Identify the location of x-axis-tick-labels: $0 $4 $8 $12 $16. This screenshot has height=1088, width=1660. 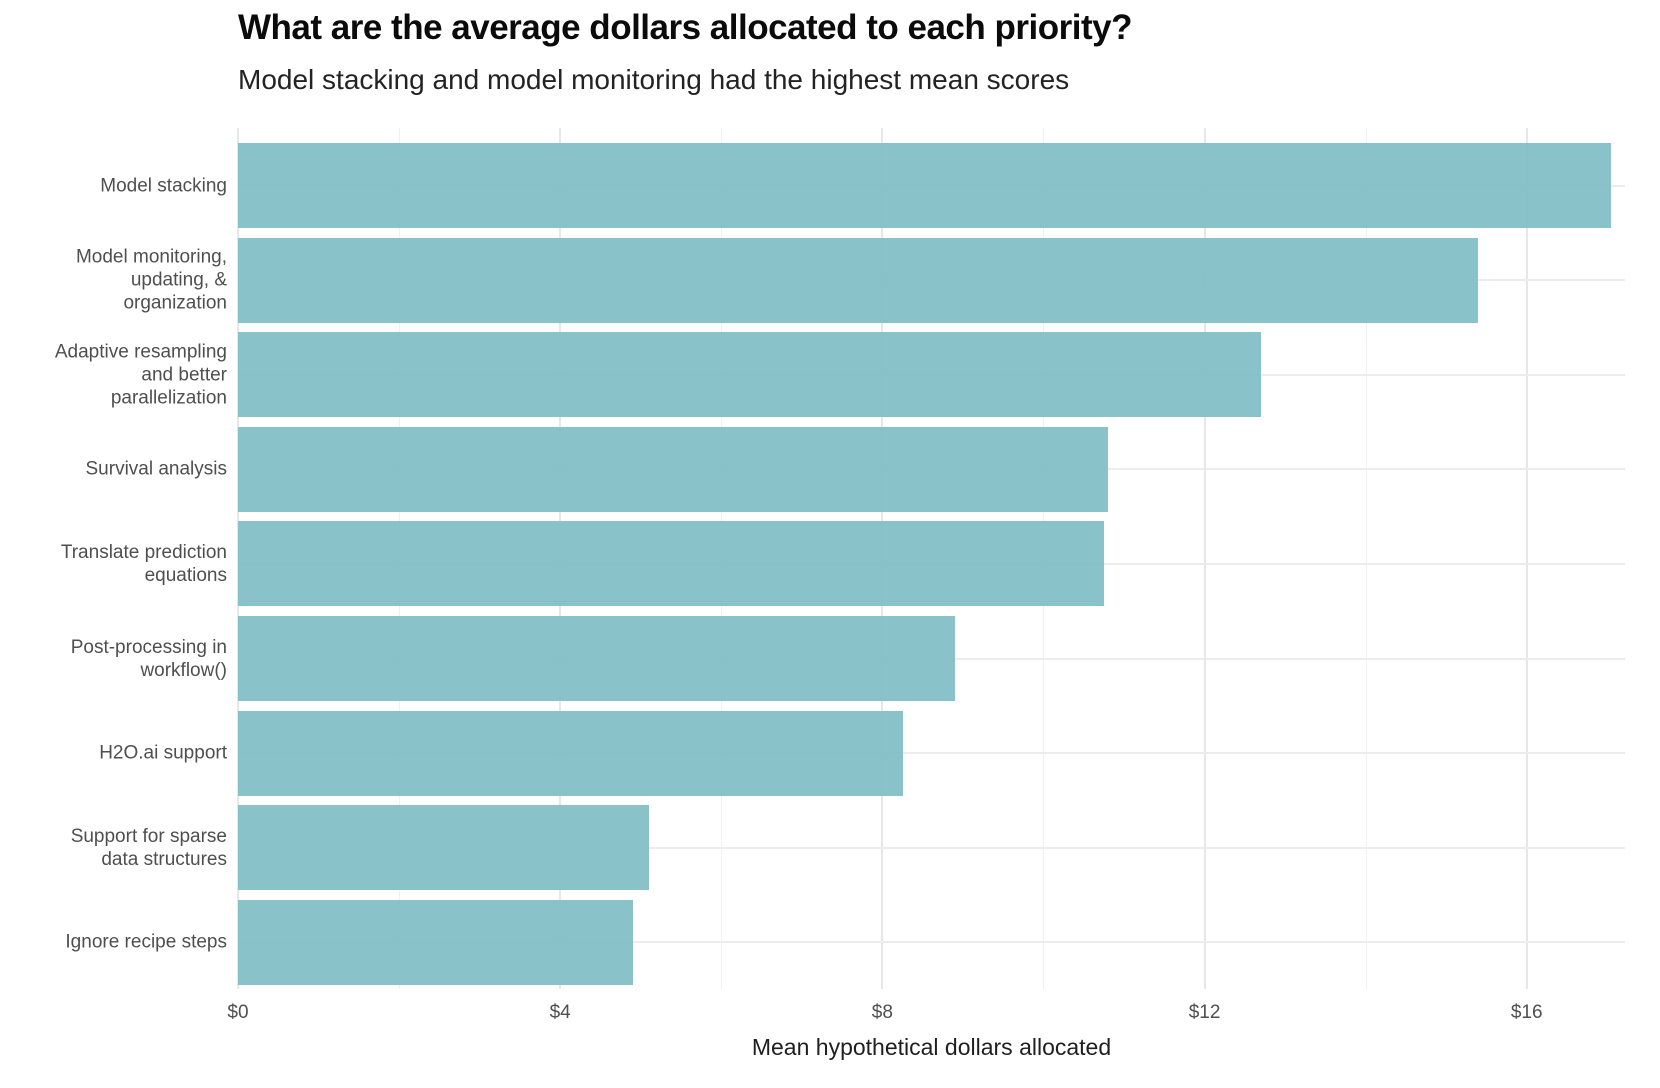
(830, 1016).